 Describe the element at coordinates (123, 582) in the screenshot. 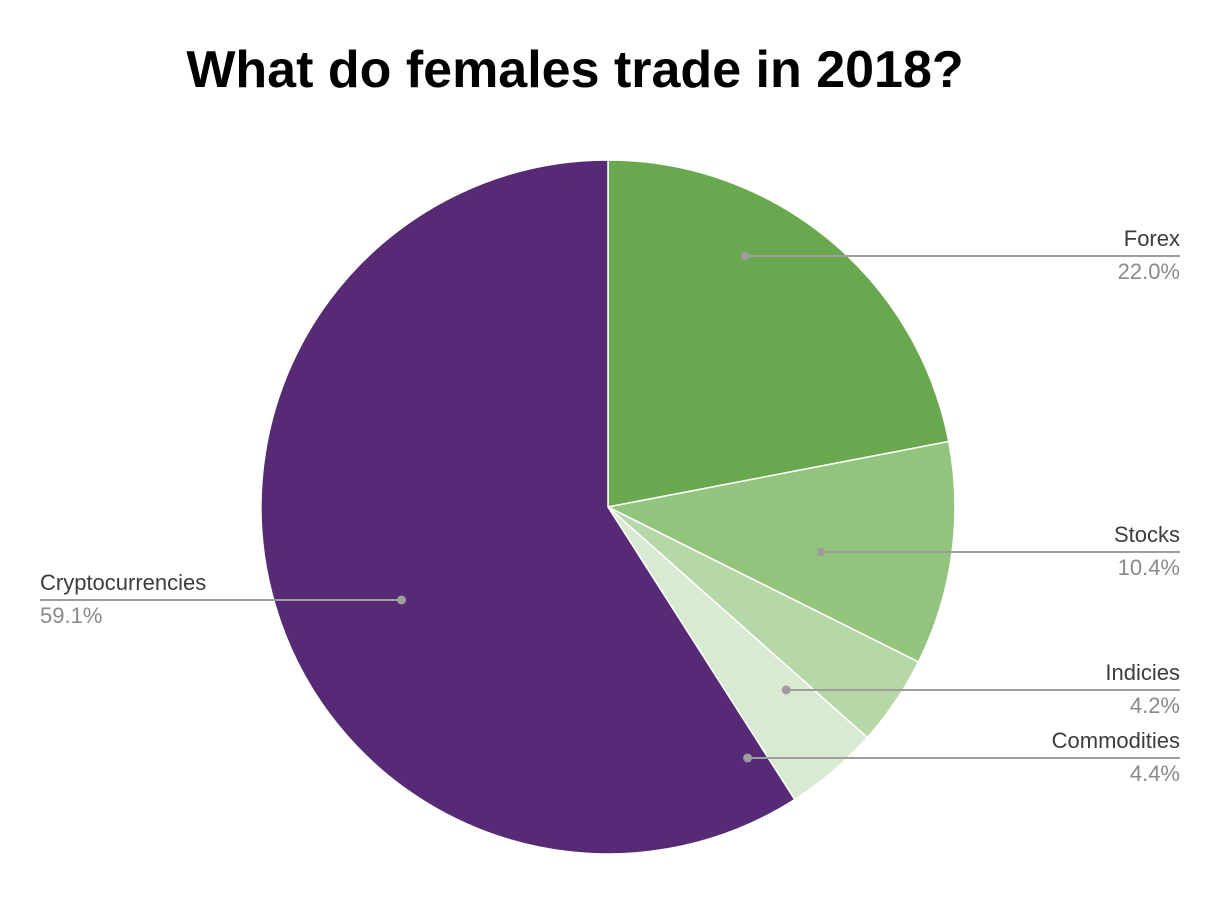

I see `slice-label-cryptocurrencies: Cryptocurrencies` at that location.